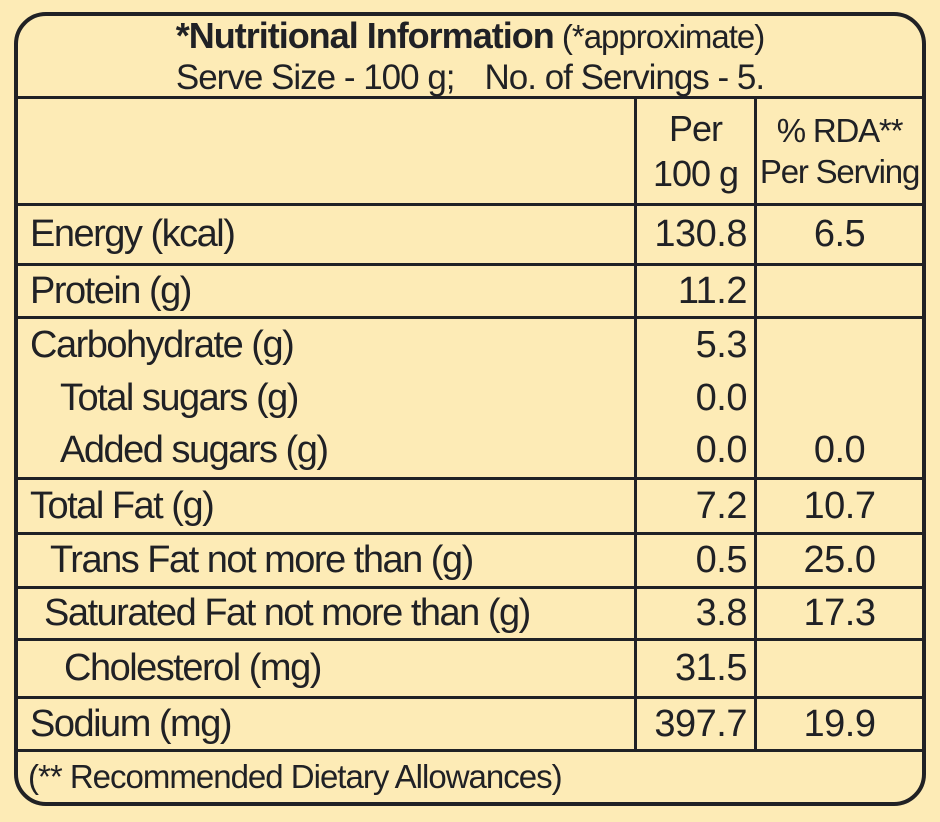  What do you see at coordinates (470, 292) in the screenshot?
I see `nutrient-row-protein: Protein (g) 11.2` at bounding box center [470, 292].